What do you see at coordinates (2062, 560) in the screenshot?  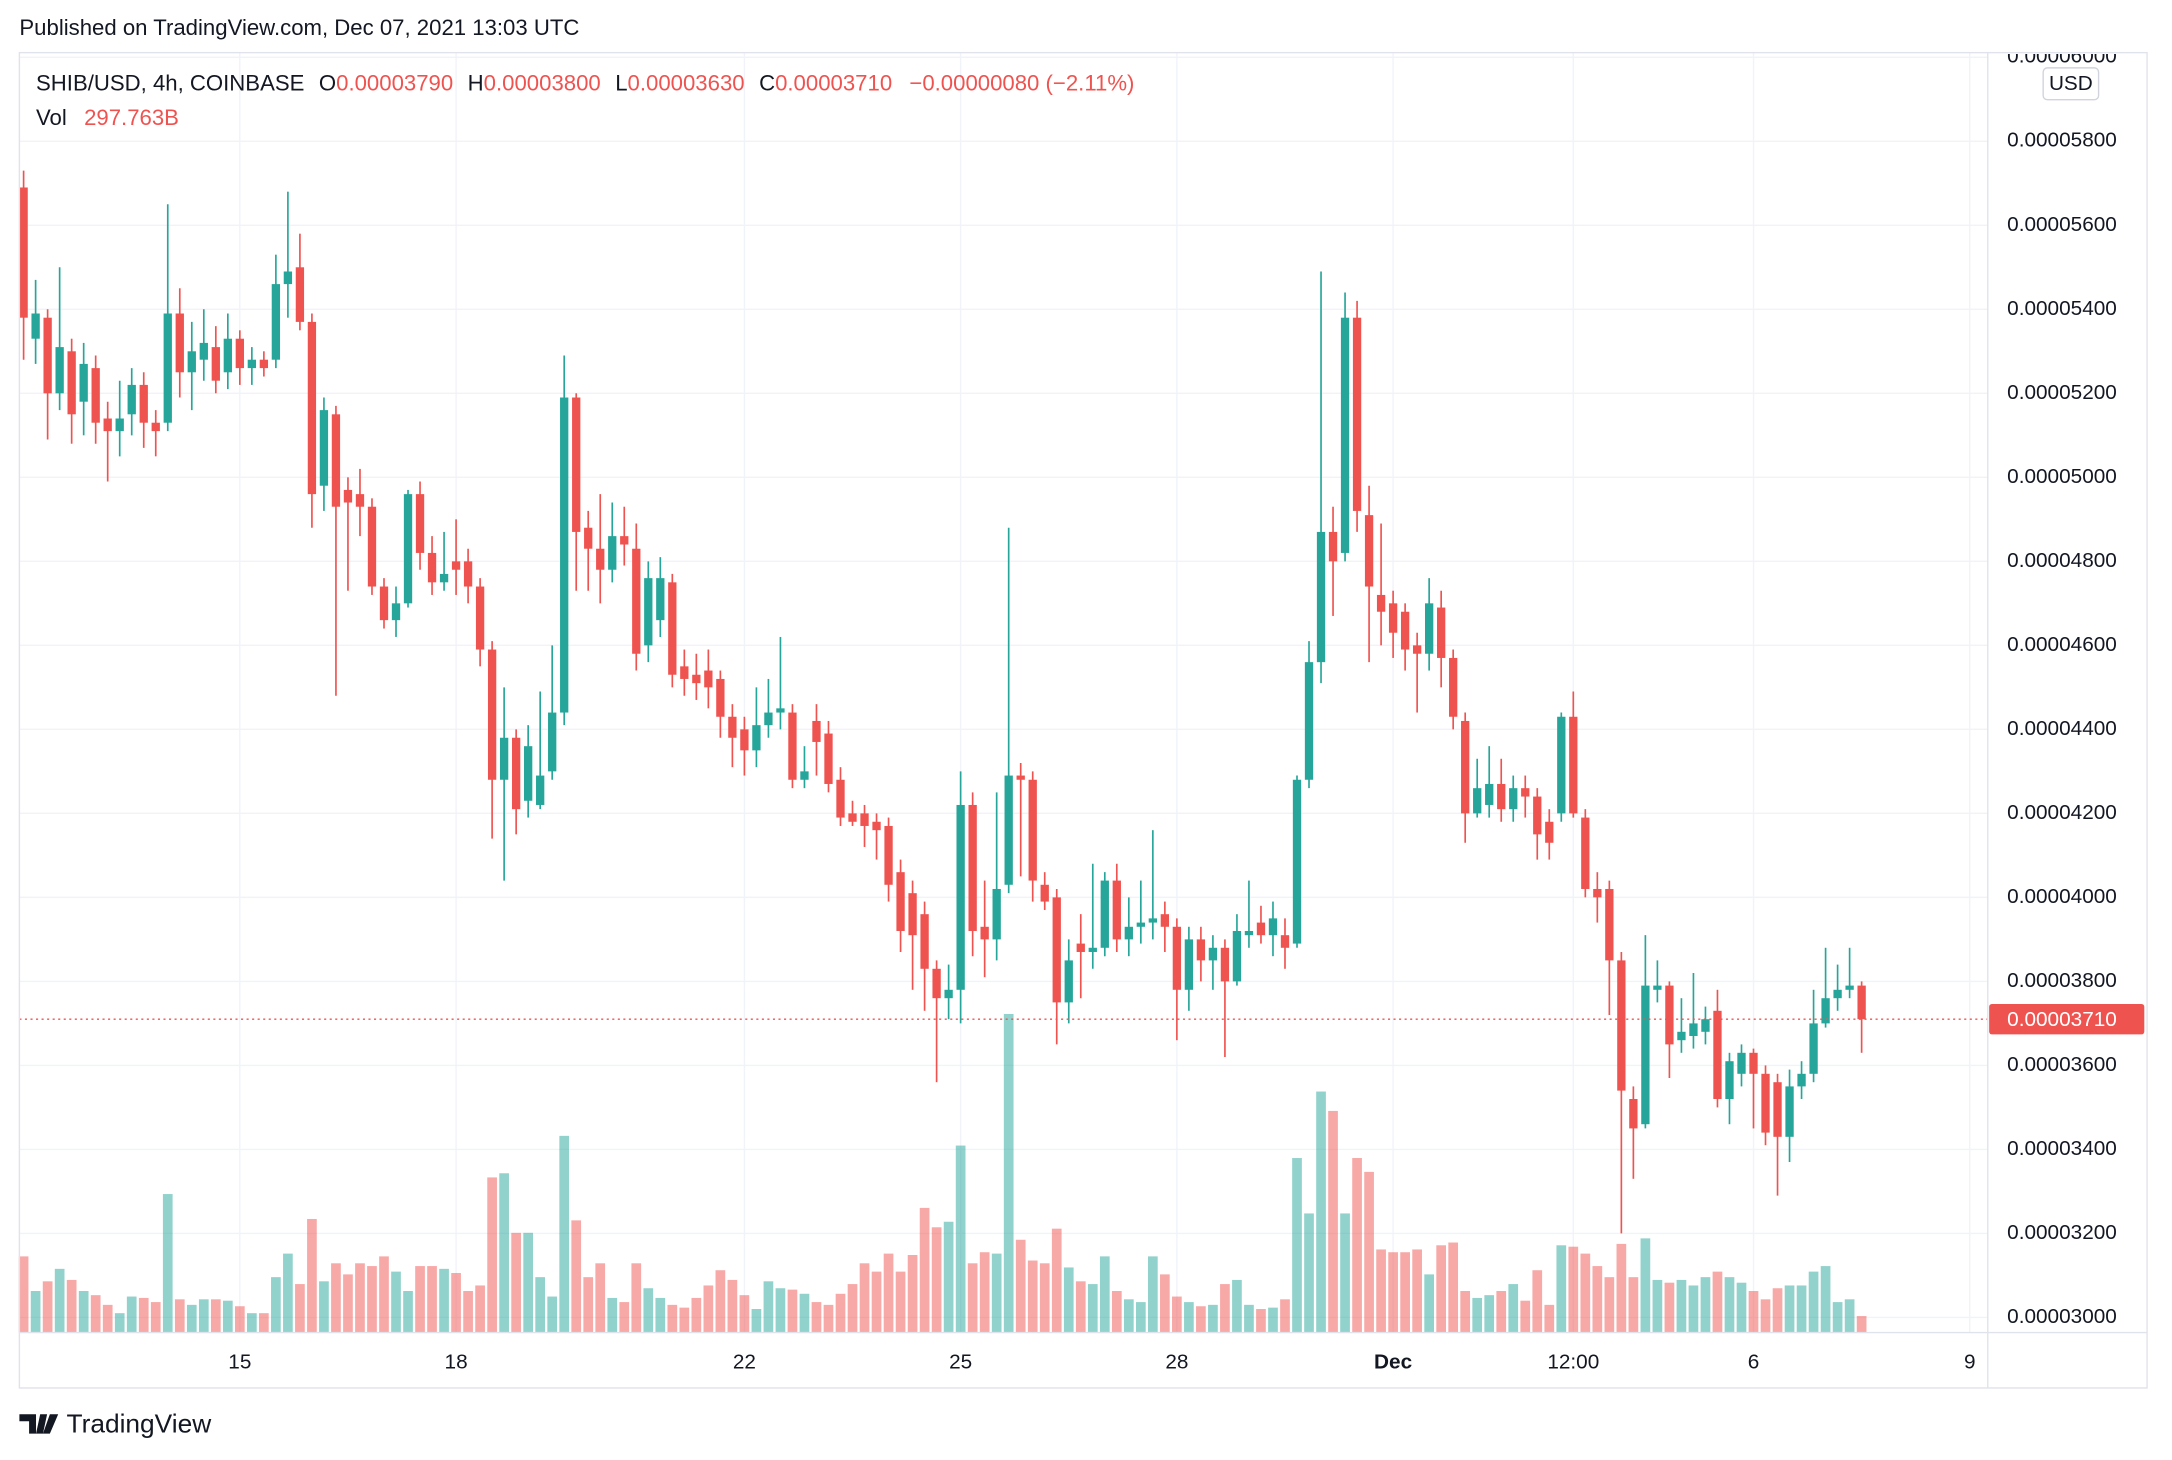 I see `y-tick-label: 0.00004800` at bounding box center [2062, 560].